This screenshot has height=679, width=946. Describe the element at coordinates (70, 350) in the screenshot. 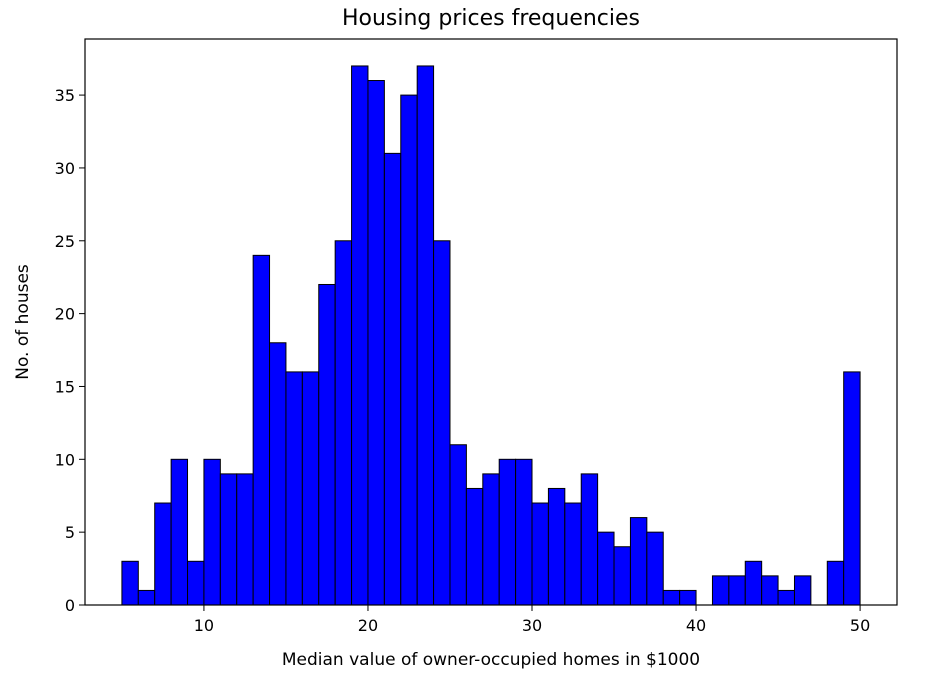

I see `y-axis: 0 5 10 15 20 25 30 35` at that location.